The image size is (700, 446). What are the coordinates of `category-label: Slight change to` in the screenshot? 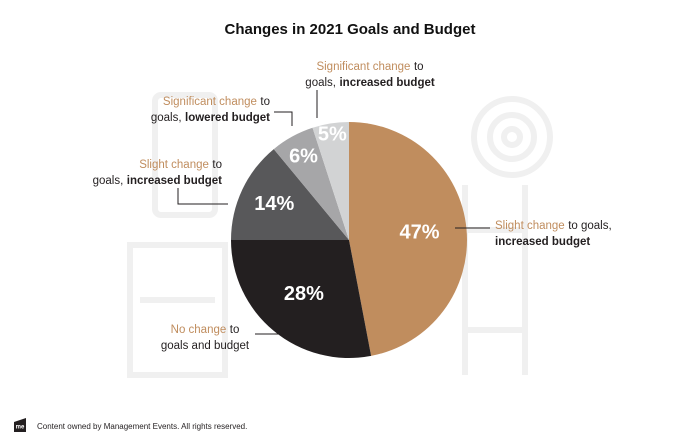 It's located at (180, 165).